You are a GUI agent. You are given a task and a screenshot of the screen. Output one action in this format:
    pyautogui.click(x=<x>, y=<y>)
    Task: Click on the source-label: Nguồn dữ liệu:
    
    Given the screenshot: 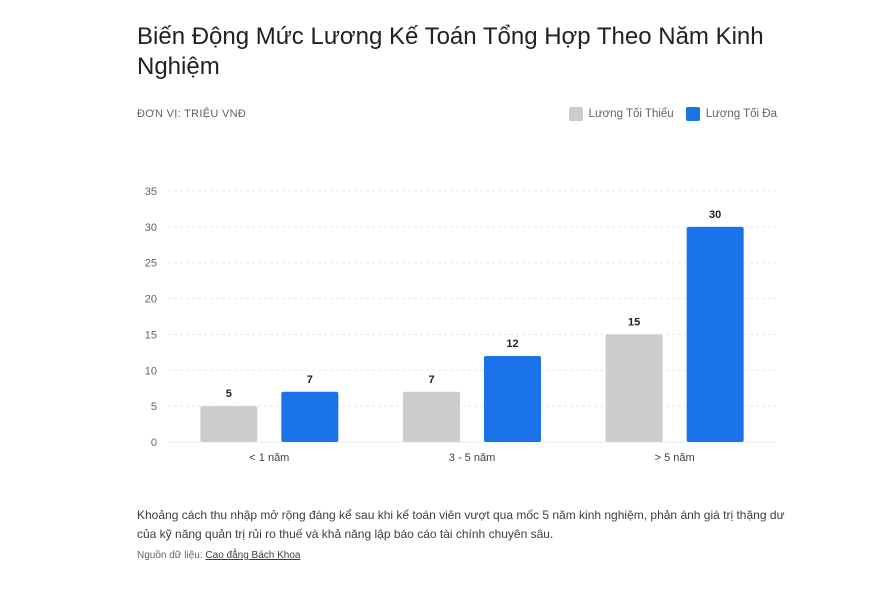 What is the action you would take?
    pyautogui.click(x=170, y=555)
    